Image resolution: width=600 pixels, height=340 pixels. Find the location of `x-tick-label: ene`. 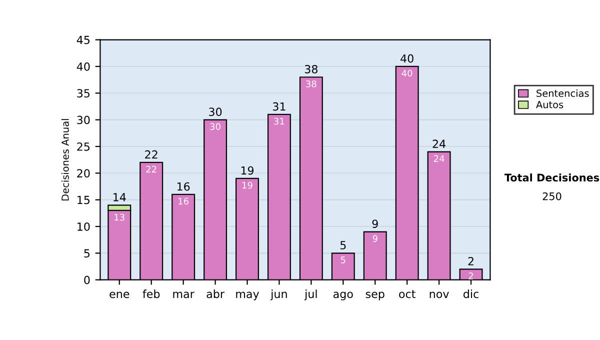

x-tick-label: ene is located at coordinates (120, 295).